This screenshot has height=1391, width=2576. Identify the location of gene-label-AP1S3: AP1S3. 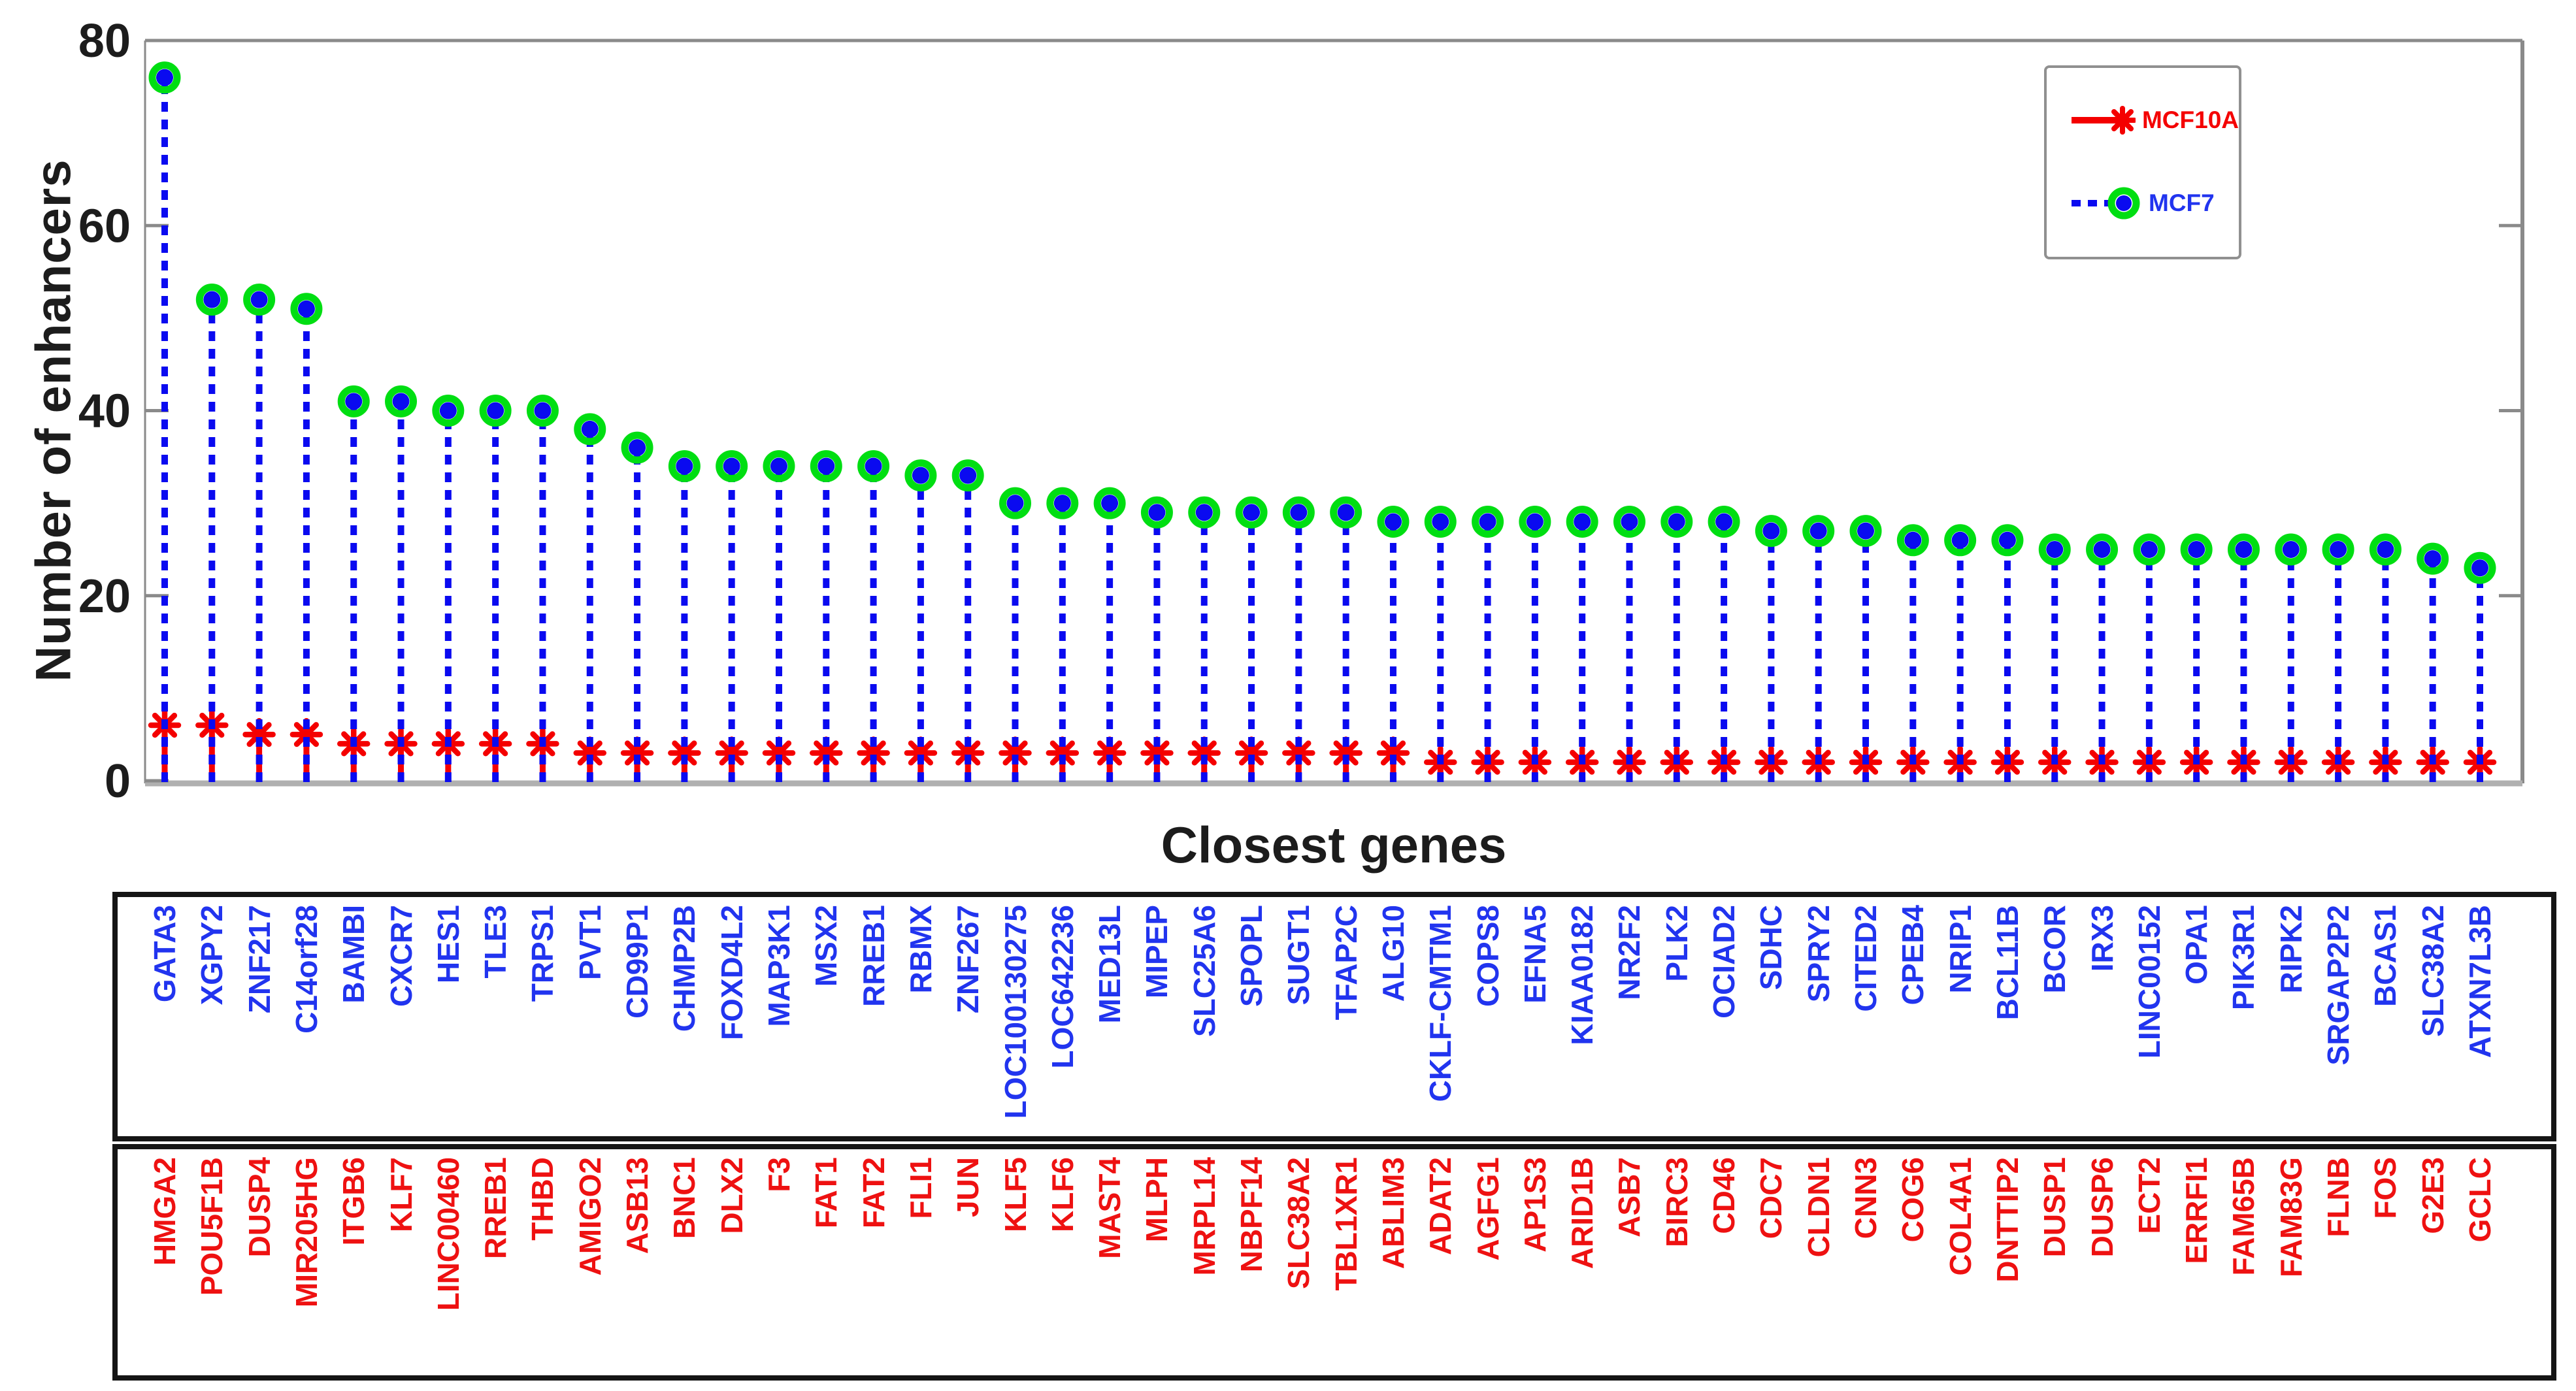
(1534, 1204).